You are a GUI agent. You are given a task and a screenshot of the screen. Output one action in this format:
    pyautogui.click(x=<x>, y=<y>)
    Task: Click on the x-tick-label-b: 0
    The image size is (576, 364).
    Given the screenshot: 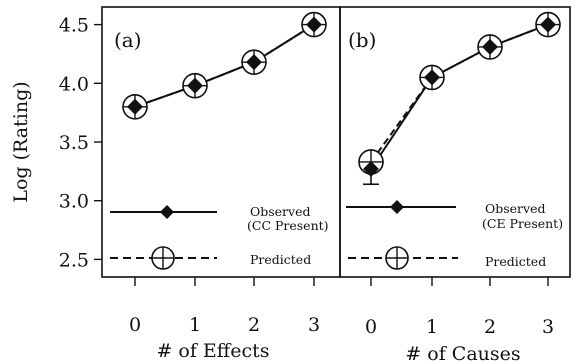 What is the action you would take?
    pyautogui.click(x=371, y=327)
    